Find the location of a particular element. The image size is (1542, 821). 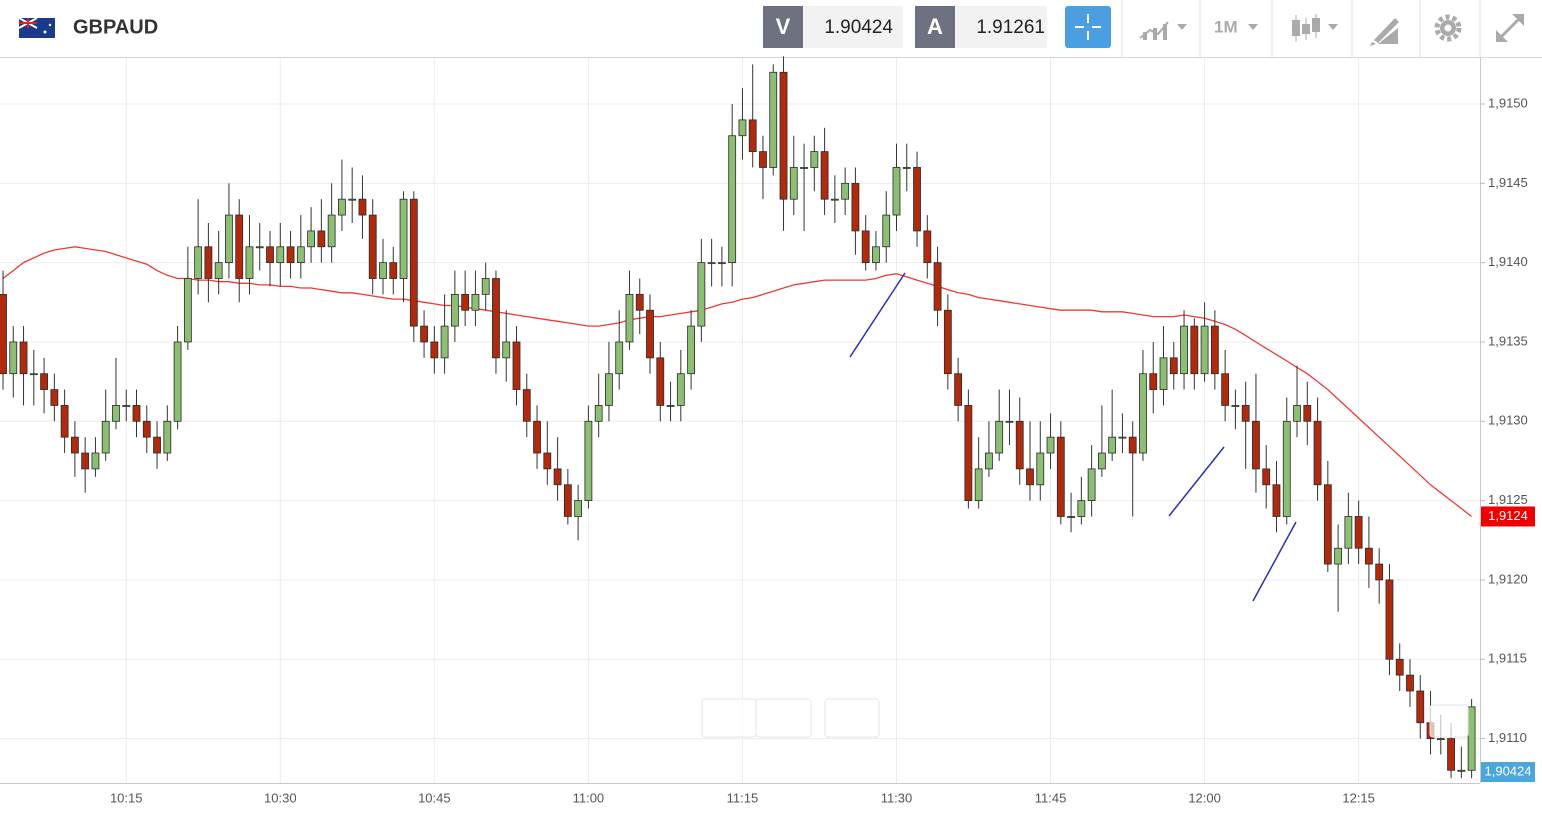

drawing-button is located at coordinates (1384, 32).